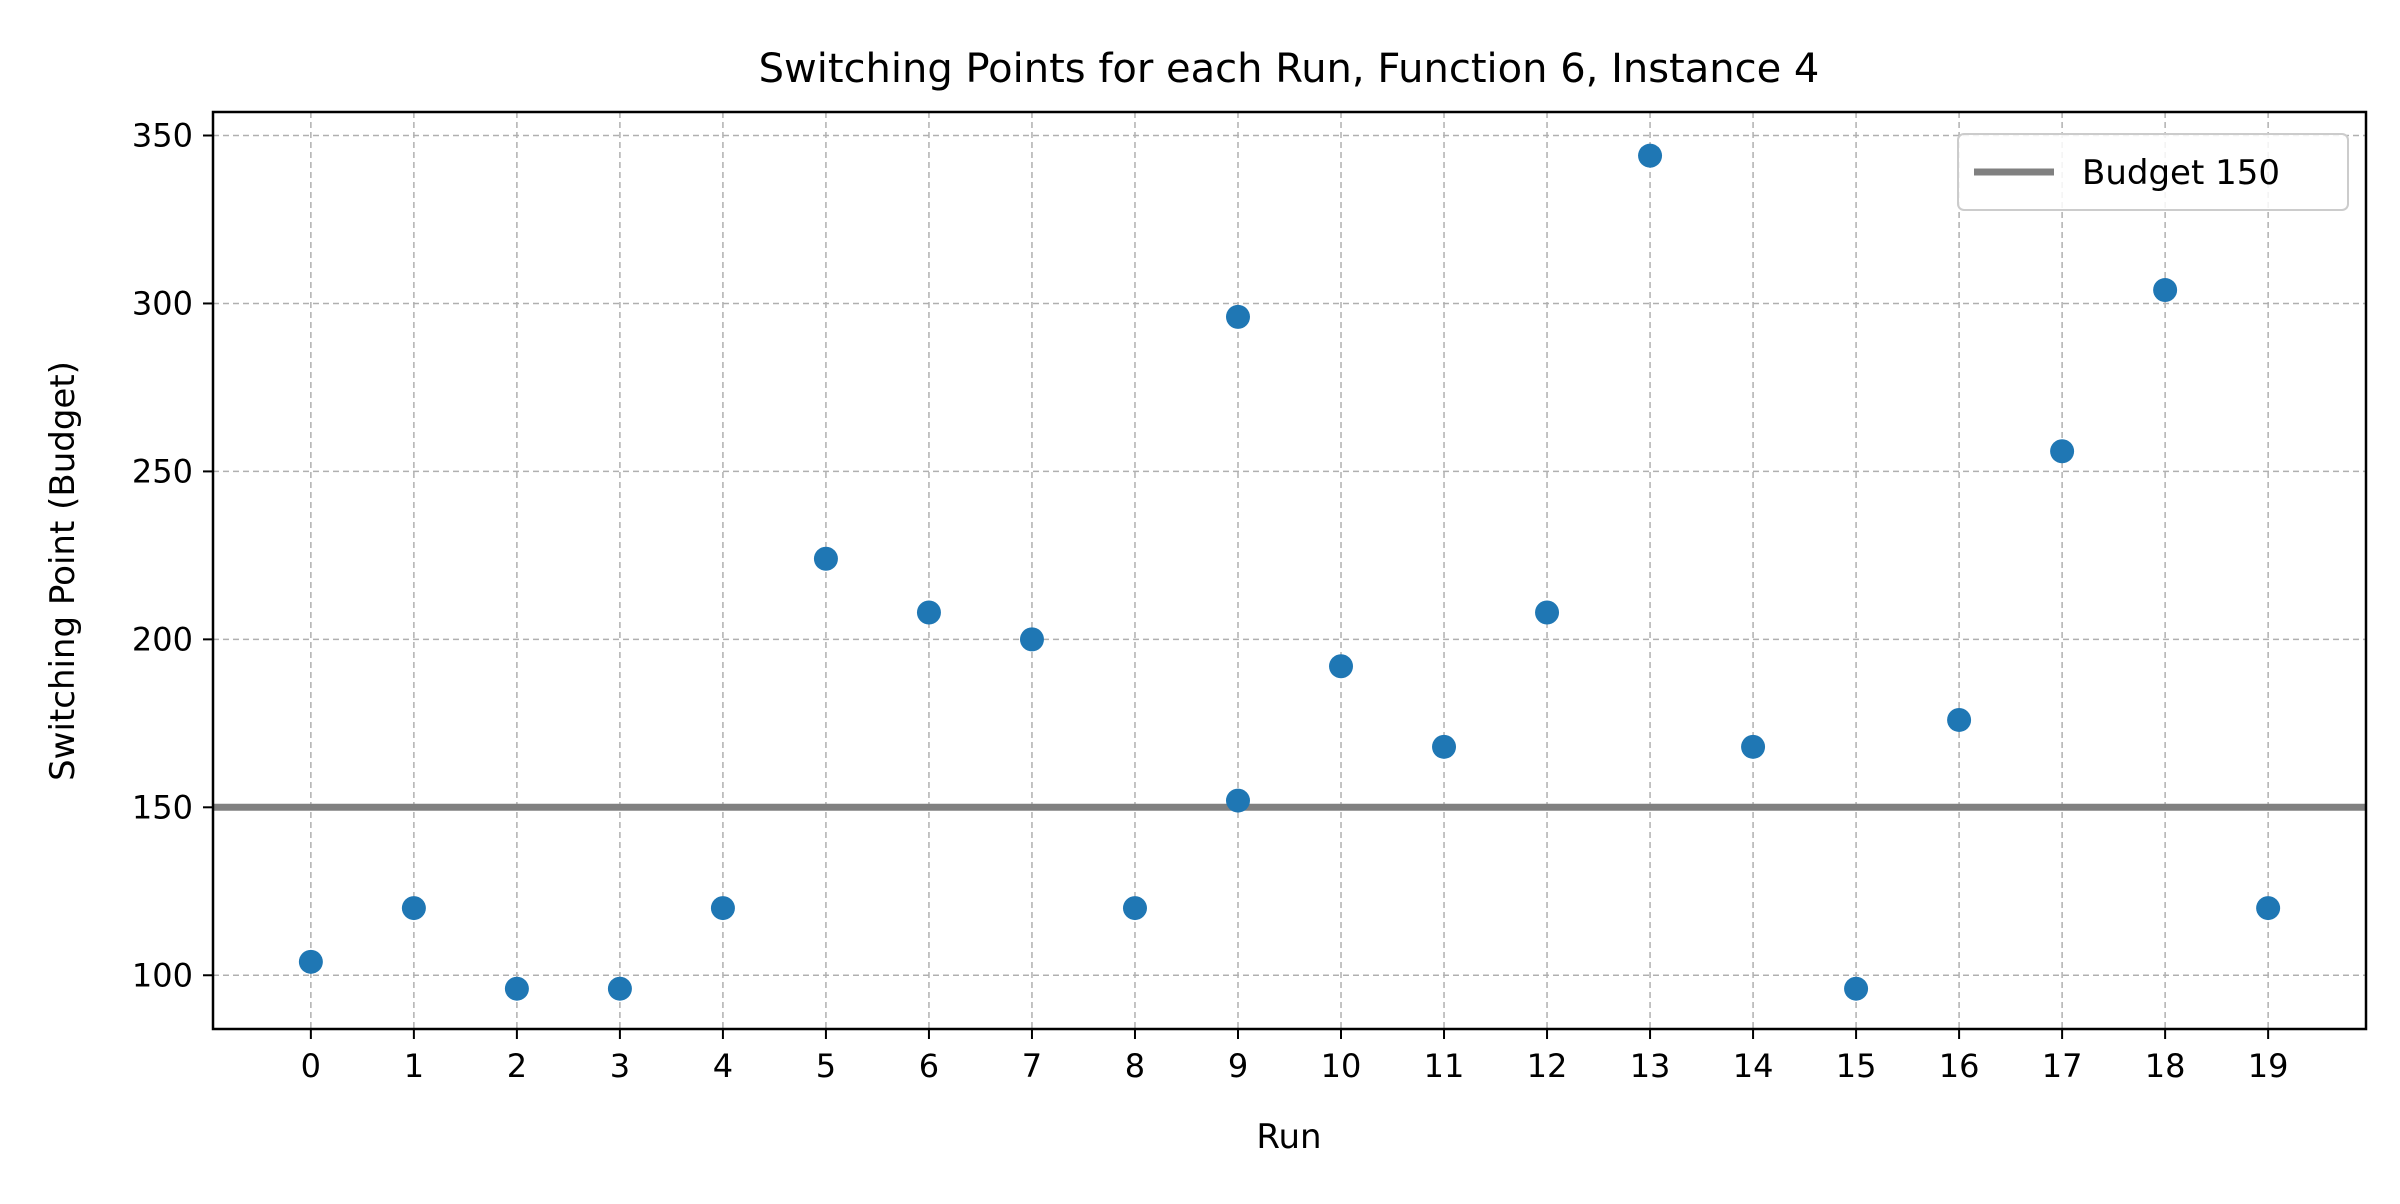  I want to click on x-tick-label-18: 18, so click(2165, 1066).